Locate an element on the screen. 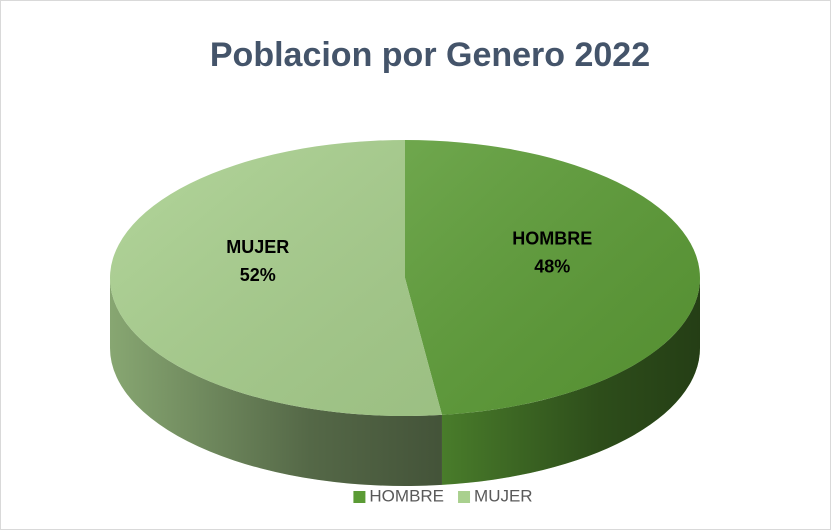 This screenshot has width=832, height=531. data-label-name: HOMBRE is located at coordinates (552, 238).